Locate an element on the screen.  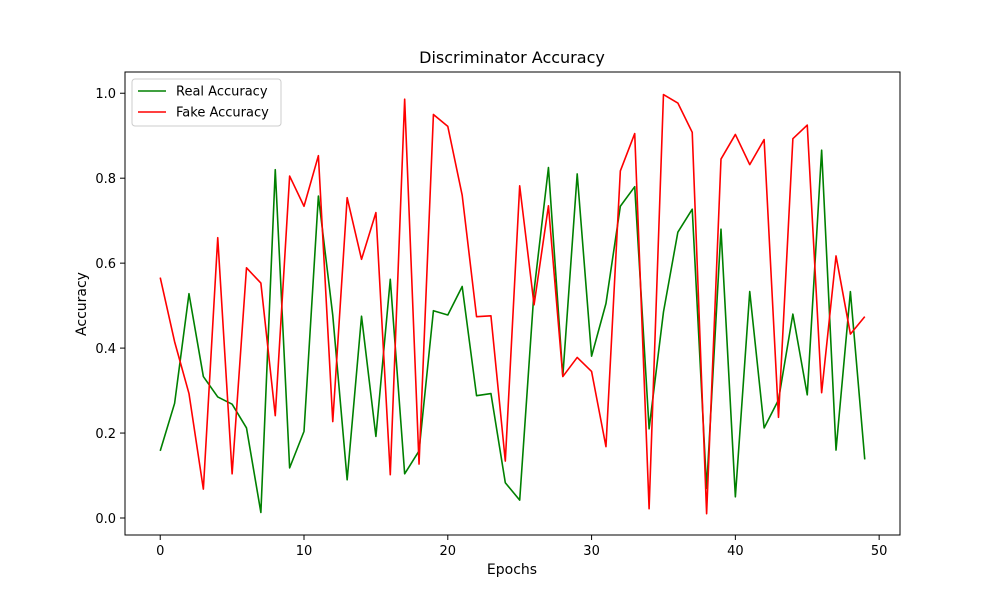
x-tick-label: 10 is located at coordinates (304, 551).